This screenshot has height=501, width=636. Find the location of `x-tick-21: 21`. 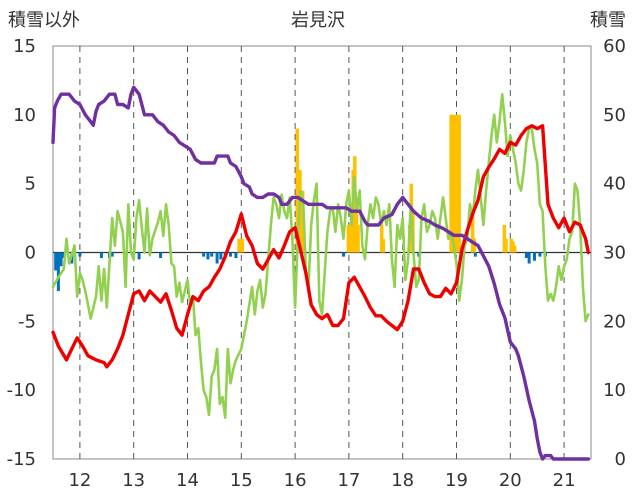

x-tick-21: 21 is located at coordinates (564, 480).